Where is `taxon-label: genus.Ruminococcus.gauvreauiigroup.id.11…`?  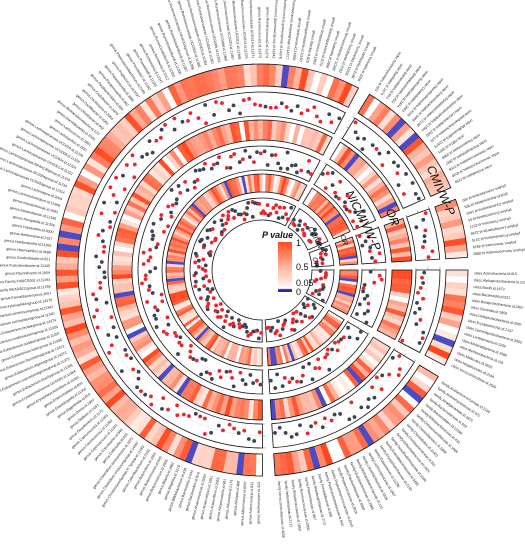 taxon-label: genus.Ruminococcus.gauvreauiigroup.id.11… is located at coordinates (275, 29).